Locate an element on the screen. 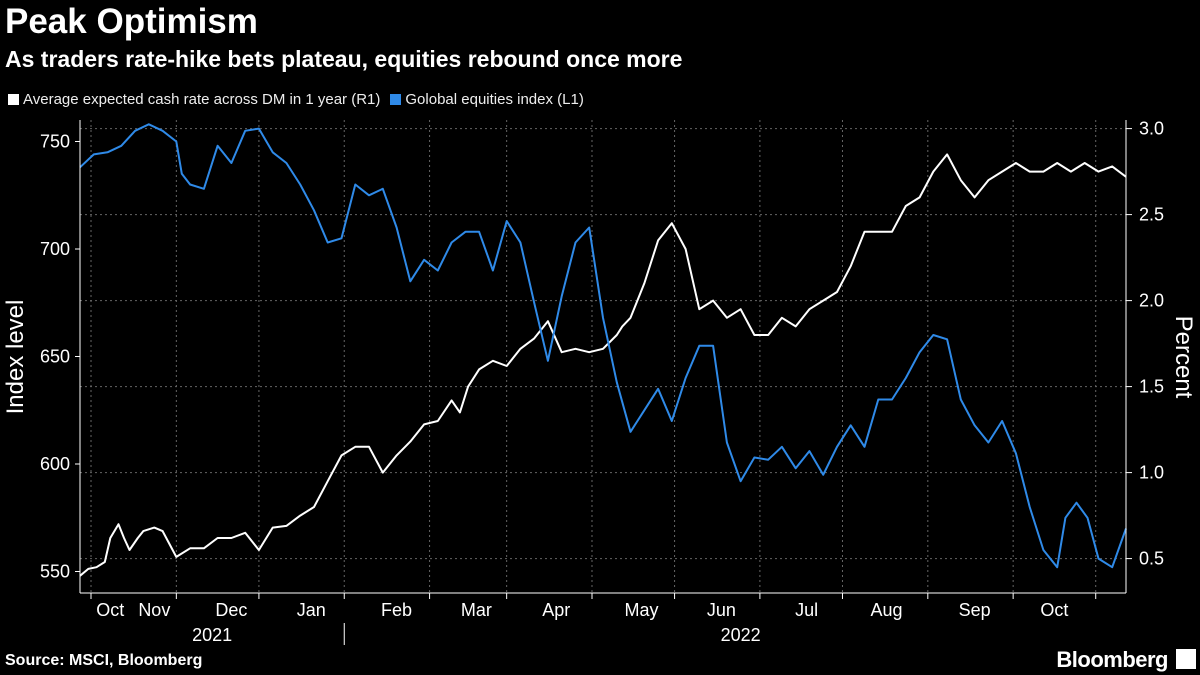  tick-label-month: Mar is located at coordinates (476, 610).